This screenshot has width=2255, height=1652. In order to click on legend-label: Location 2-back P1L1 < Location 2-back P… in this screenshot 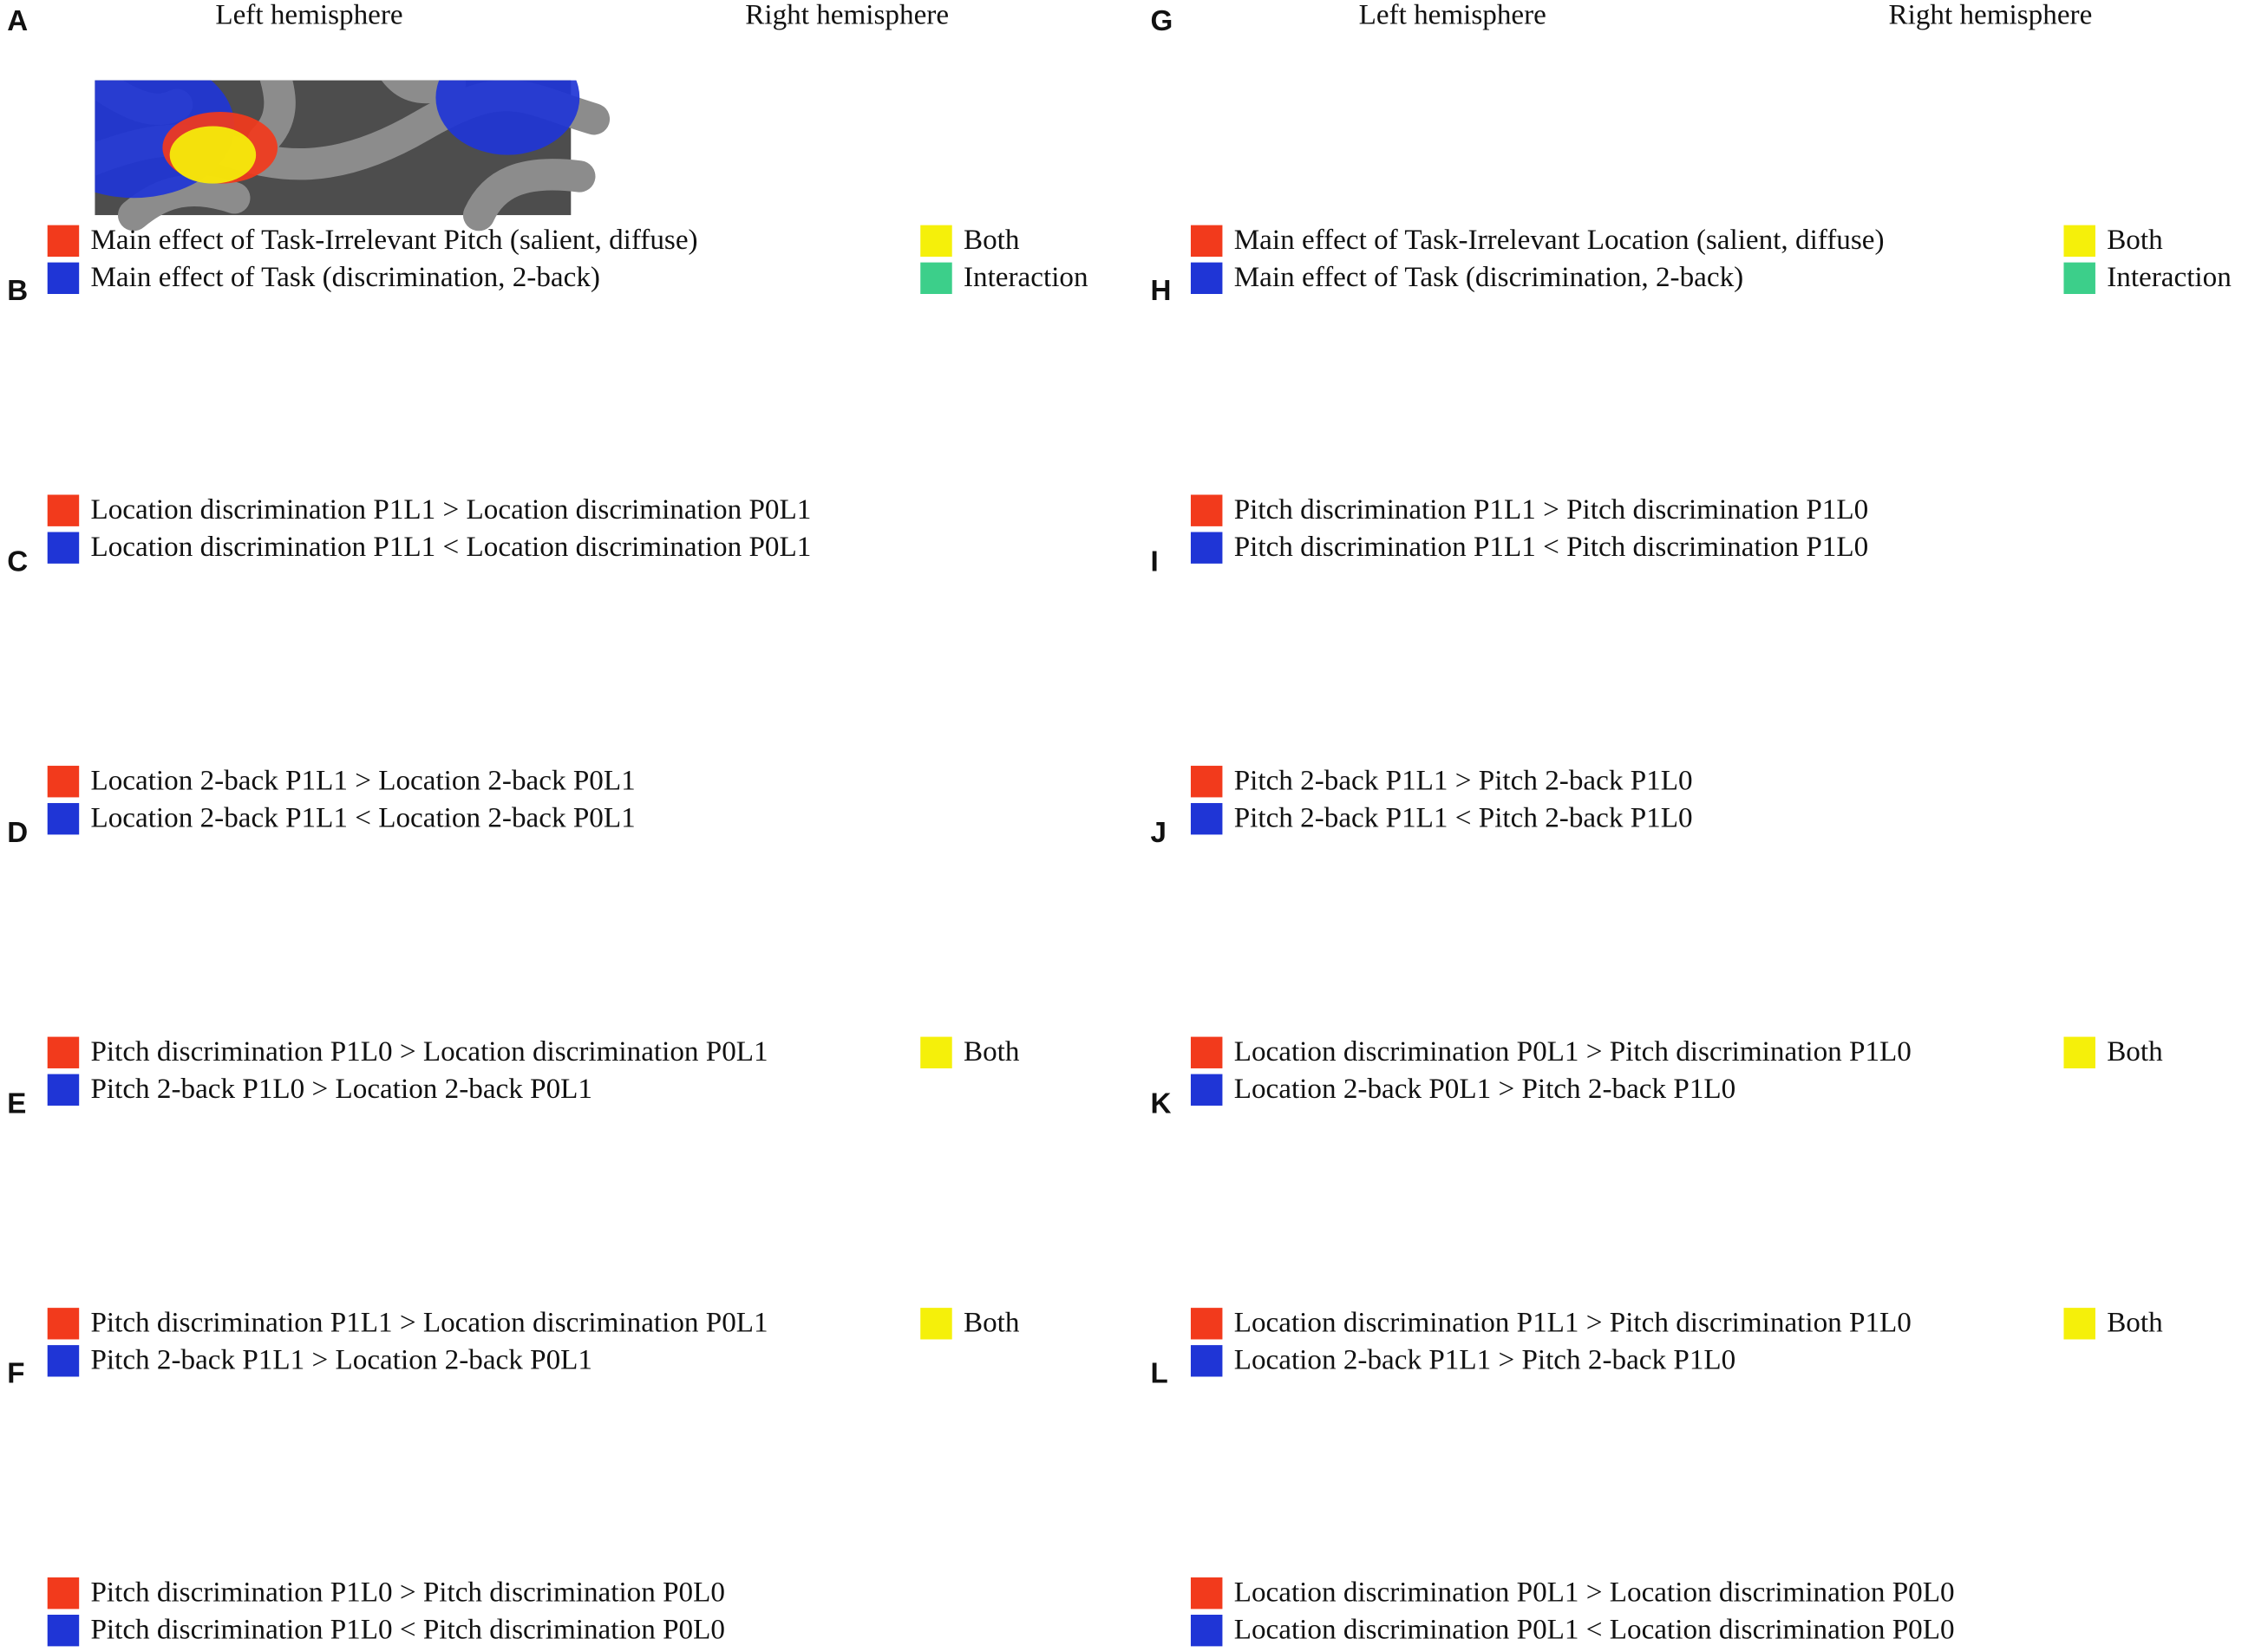, I will do `click(363, 818)`.